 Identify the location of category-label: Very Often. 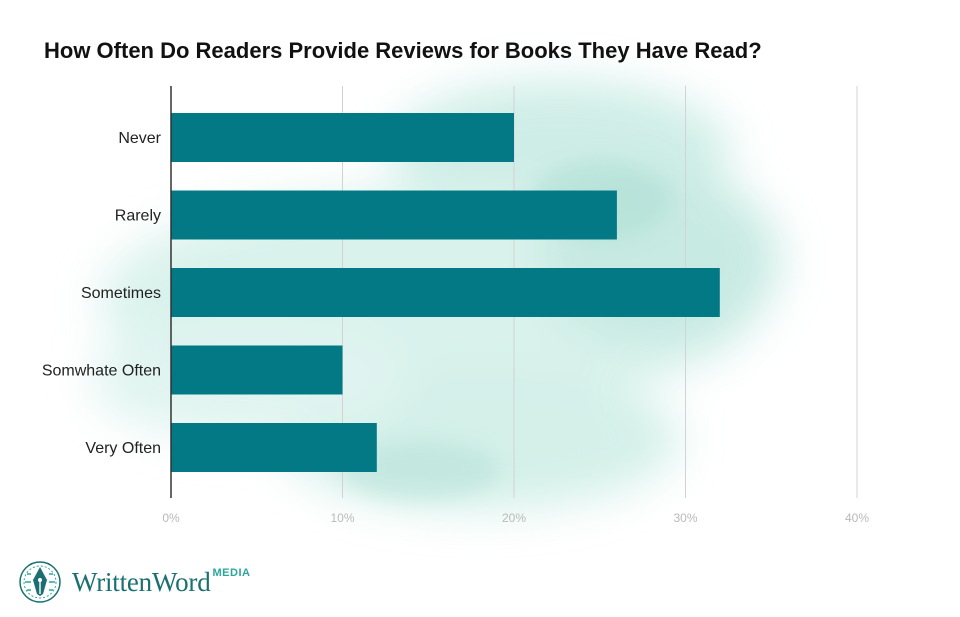
(123, 448).